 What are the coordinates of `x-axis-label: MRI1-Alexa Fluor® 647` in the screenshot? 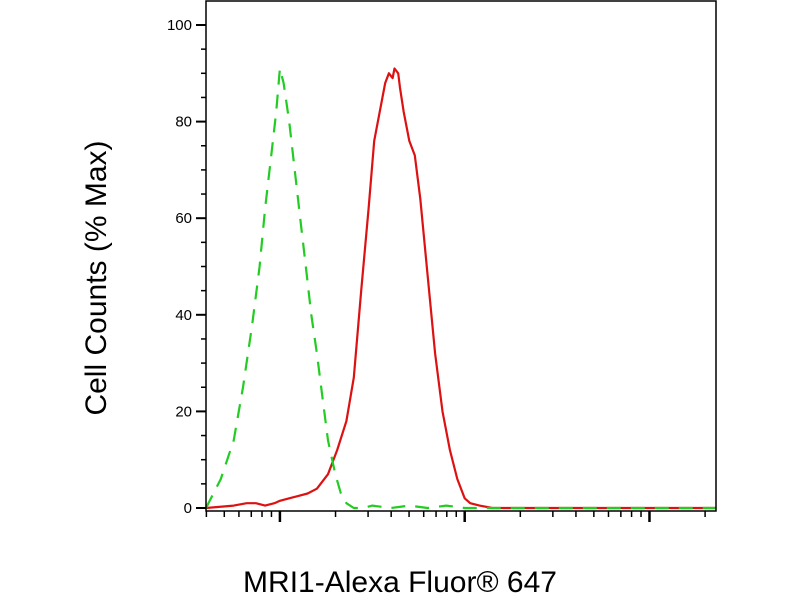 It's located at (400, 582).